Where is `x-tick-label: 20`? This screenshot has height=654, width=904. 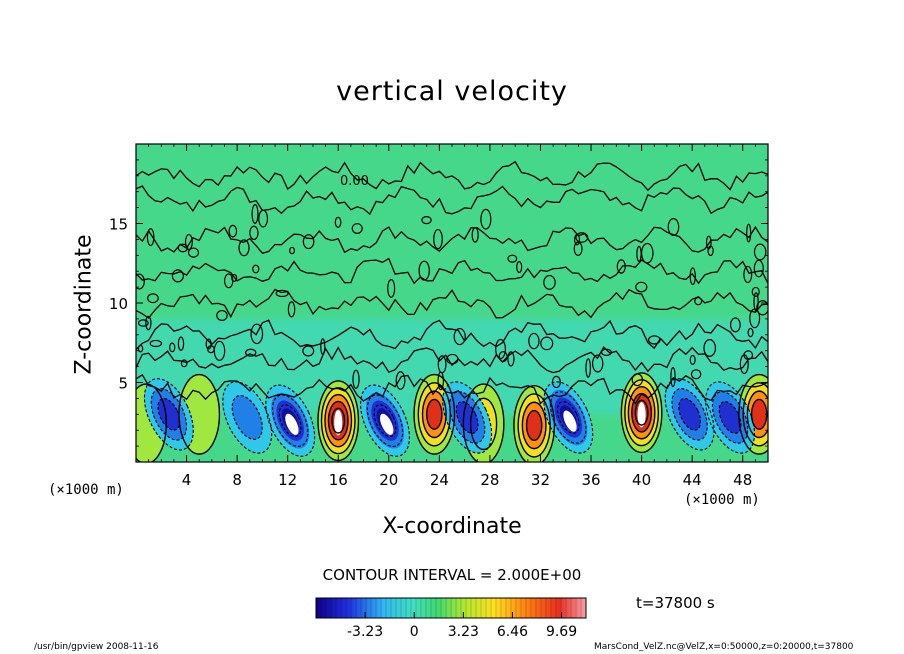
x-tick-label: 20 is located at coordinates (388, 480).